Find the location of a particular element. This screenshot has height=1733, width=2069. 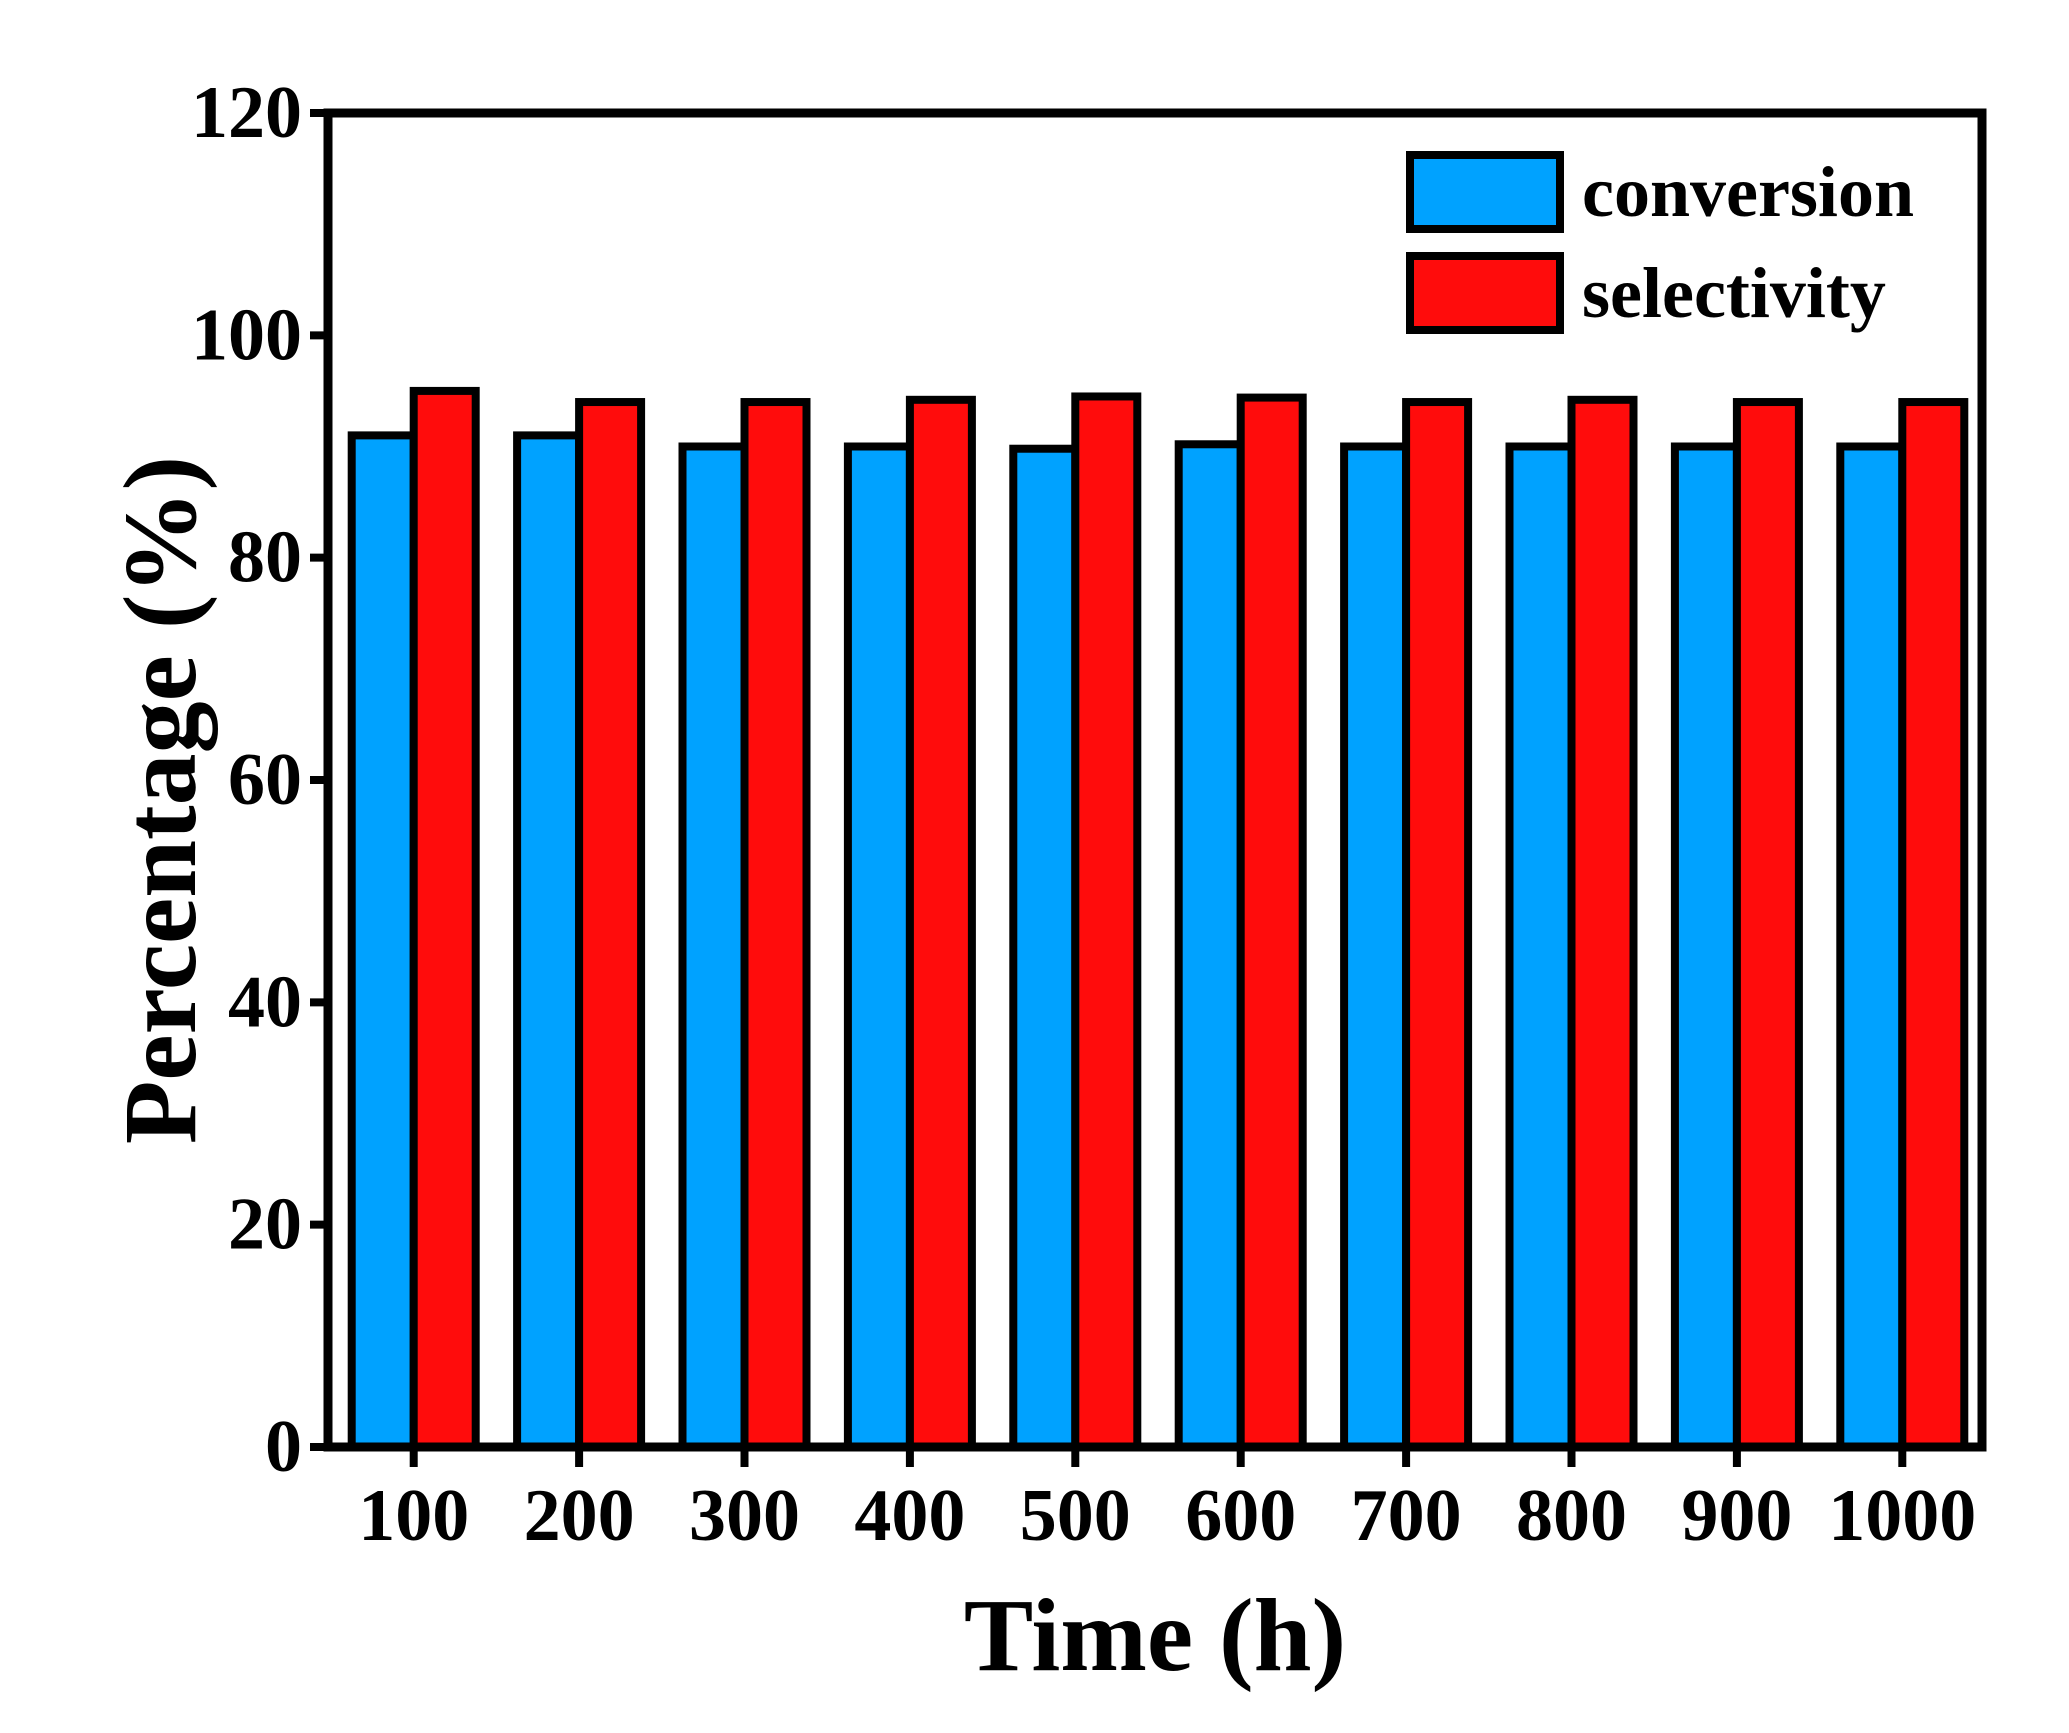

y-tick-label: 40 is located at coordinates (265, 1002).